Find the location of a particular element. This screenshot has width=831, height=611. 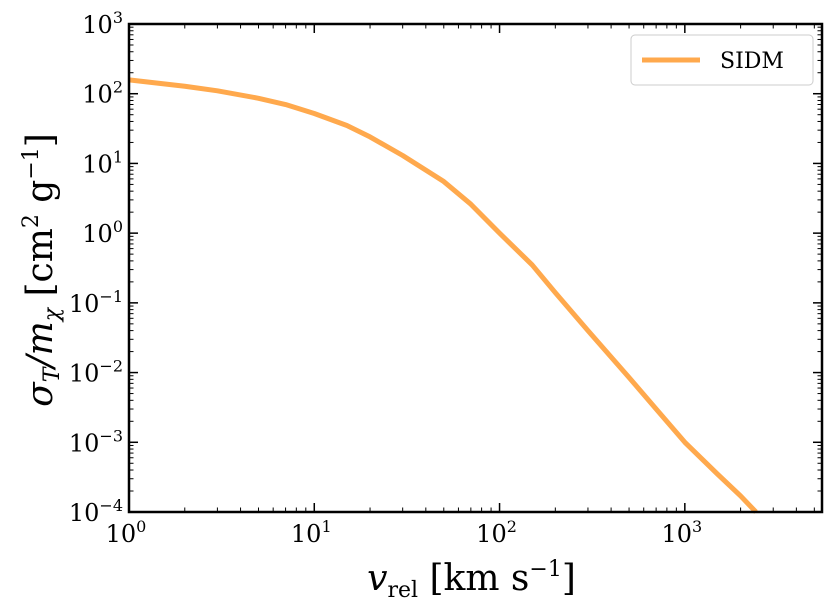

x-tick-label: 10¹ is located at coordinates (311, 532).